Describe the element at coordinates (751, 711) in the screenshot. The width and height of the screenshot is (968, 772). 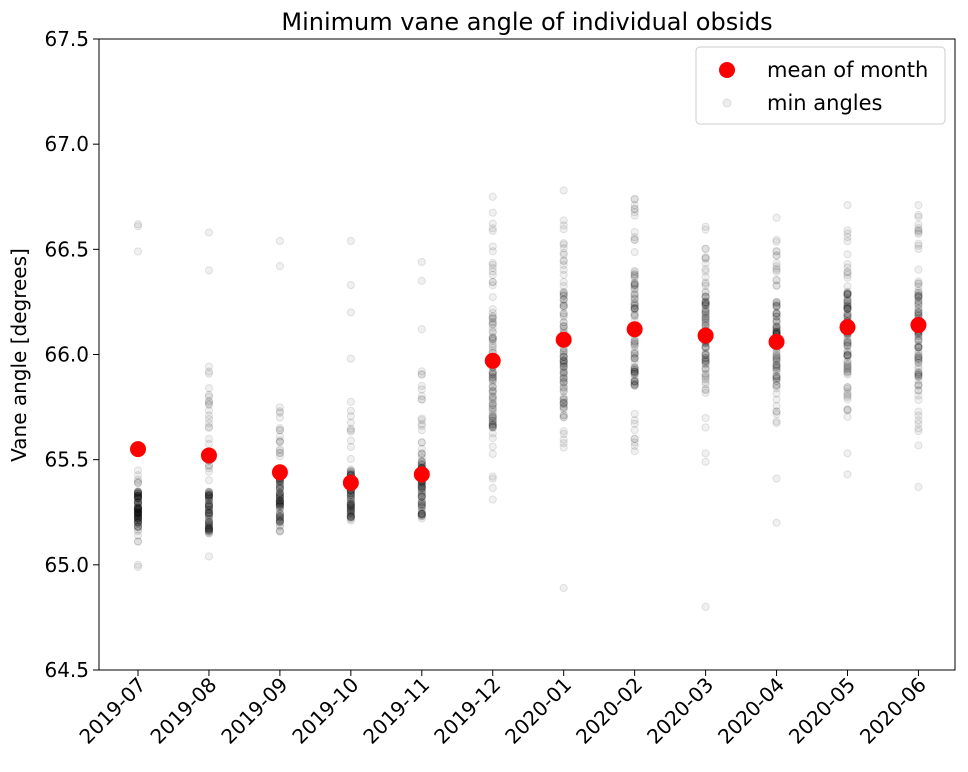
I see `x-tick-label: 2020-04` at that location.